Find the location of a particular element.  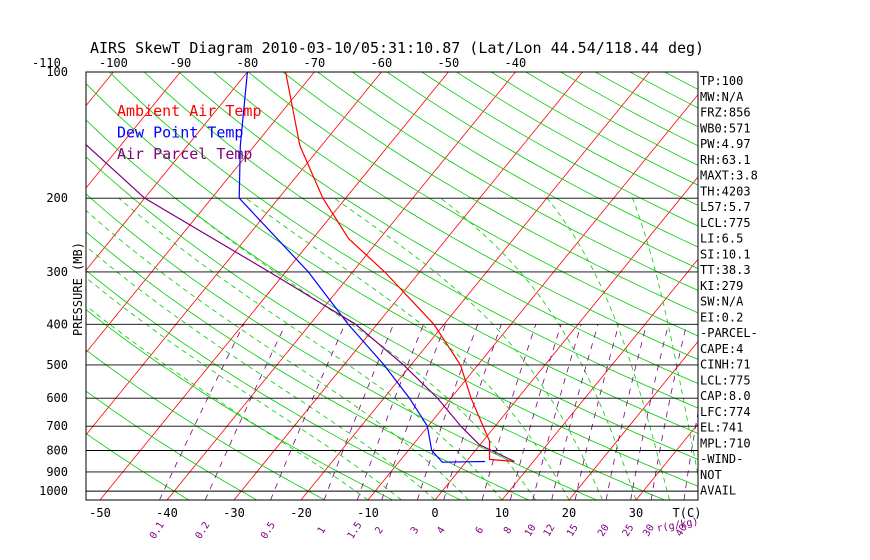

pressure-tick-label: 200 is located at coordinates (57, 198).